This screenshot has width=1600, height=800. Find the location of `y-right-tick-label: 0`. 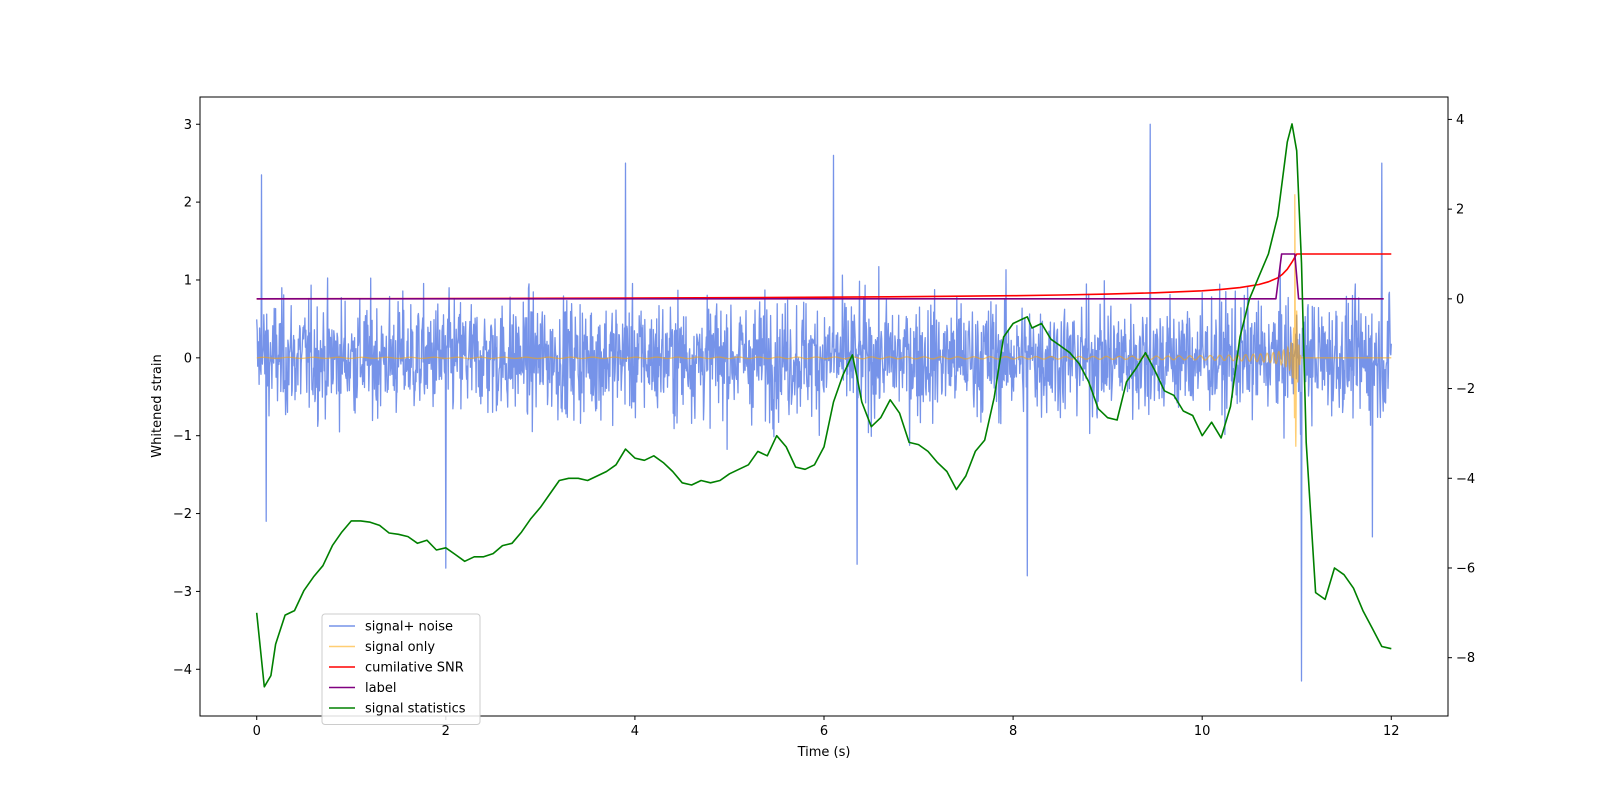

y-right-tick-label: 0 is located at coordinates (1460, 299).